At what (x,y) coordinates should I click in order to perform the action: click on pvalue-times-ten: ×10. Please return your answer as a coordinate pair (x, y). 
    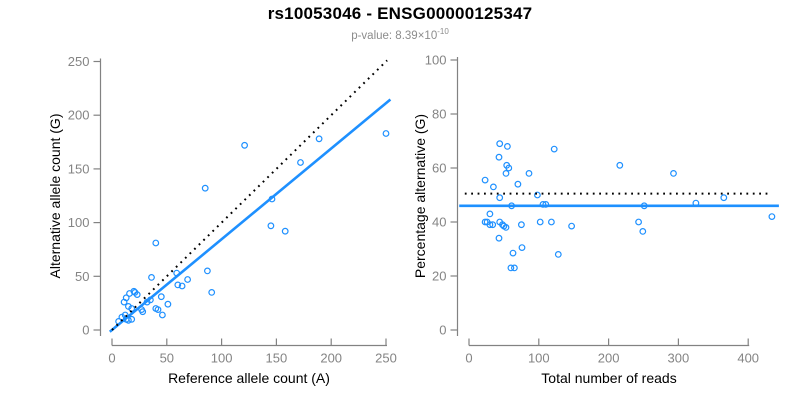
    Looking at the image, I should click on (427, 35).